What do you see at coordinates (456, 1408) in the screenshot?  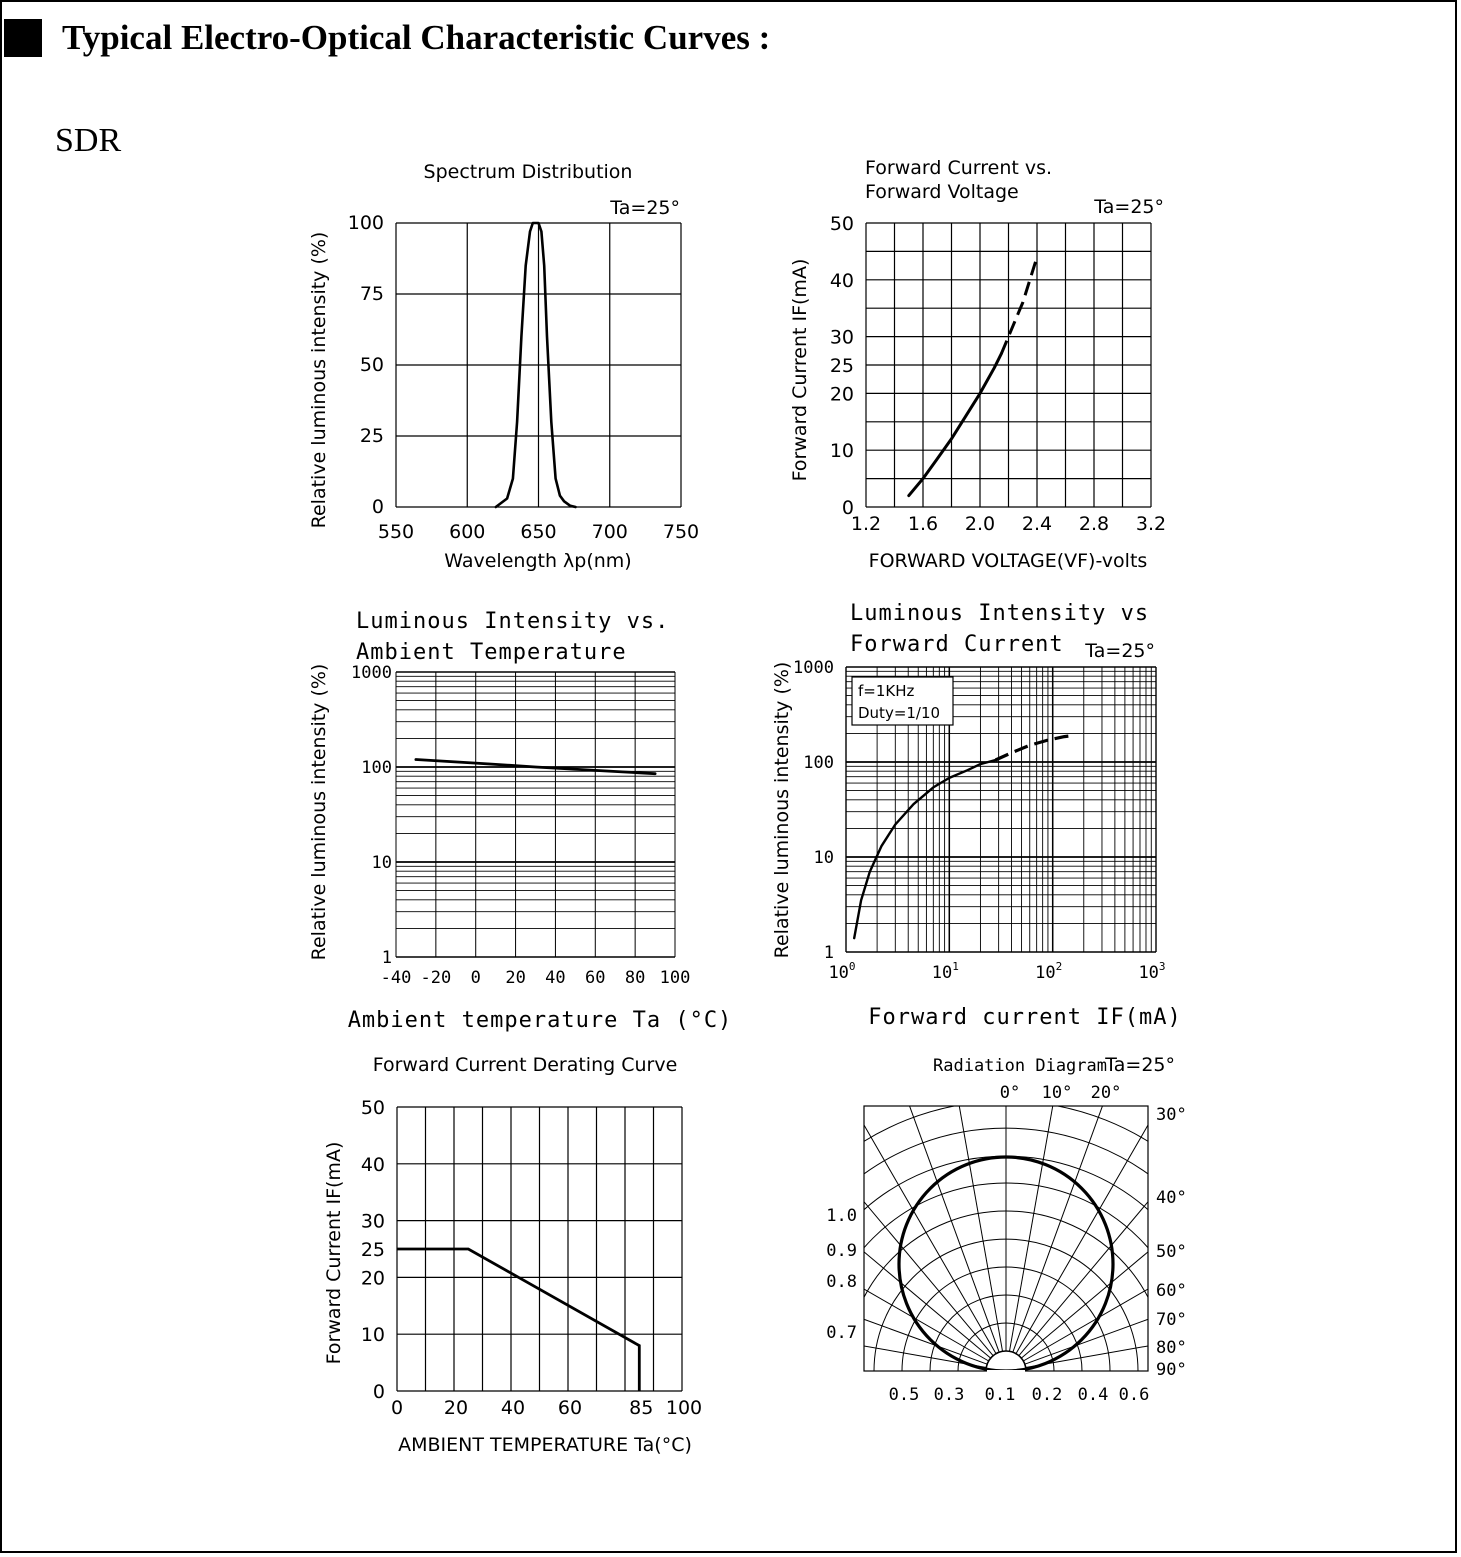 I see `derating-xtick: 20` at bounding box center [456, 1408].